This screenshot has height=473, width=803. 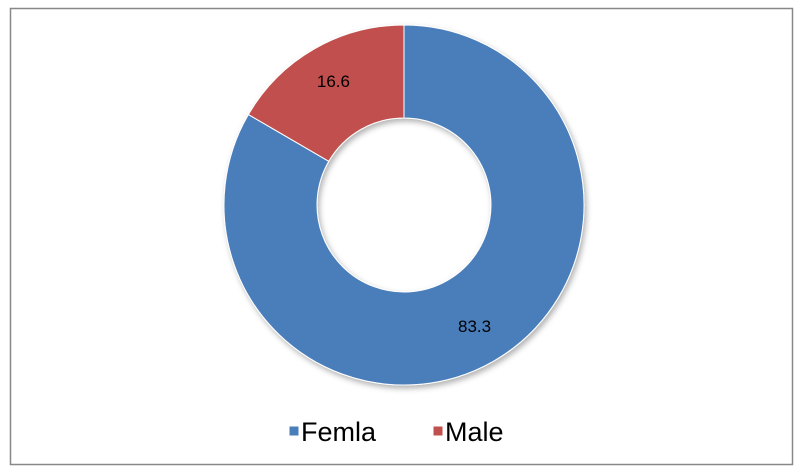 What do you see at coordinates (326, 93) in the screenshot?
I see `donut-slice` at bounding box center [326, 93].